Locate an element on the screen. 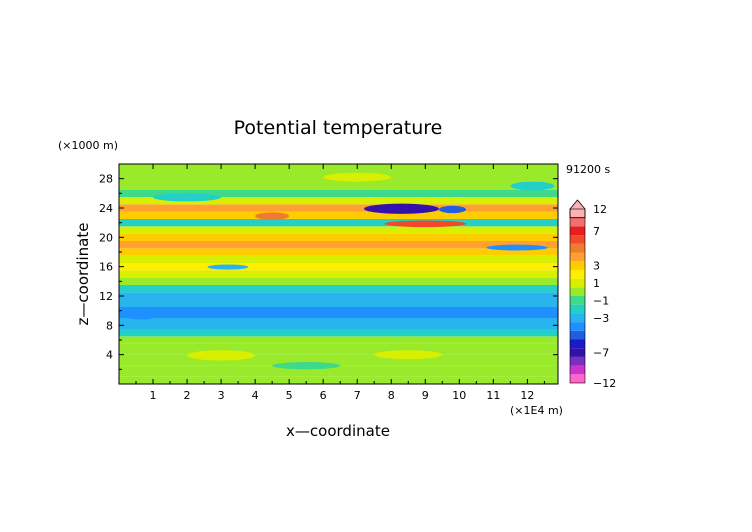 The image size is (752, 532). y-unit-label: (×1000 m) is located at coordinates (88, 145).